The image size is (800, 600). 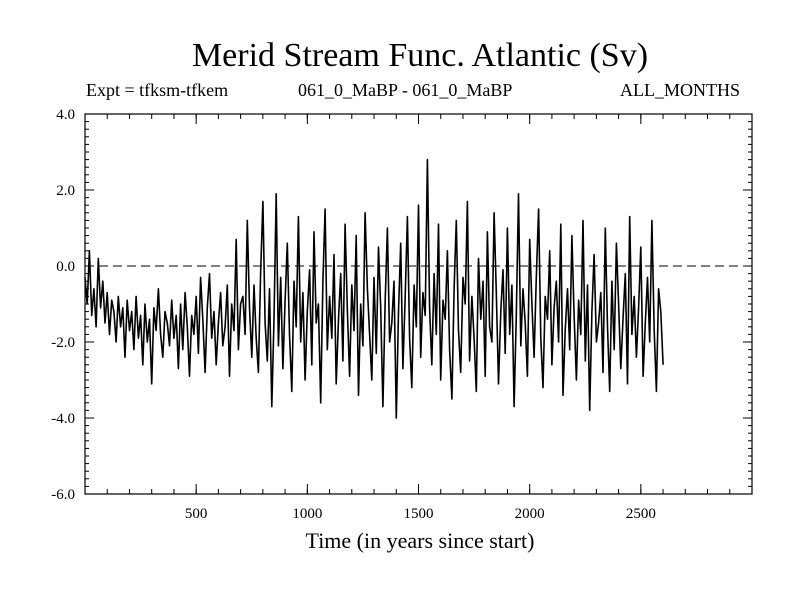 I want to click on x-tick-label: 1000, so click(x=307, y=514).